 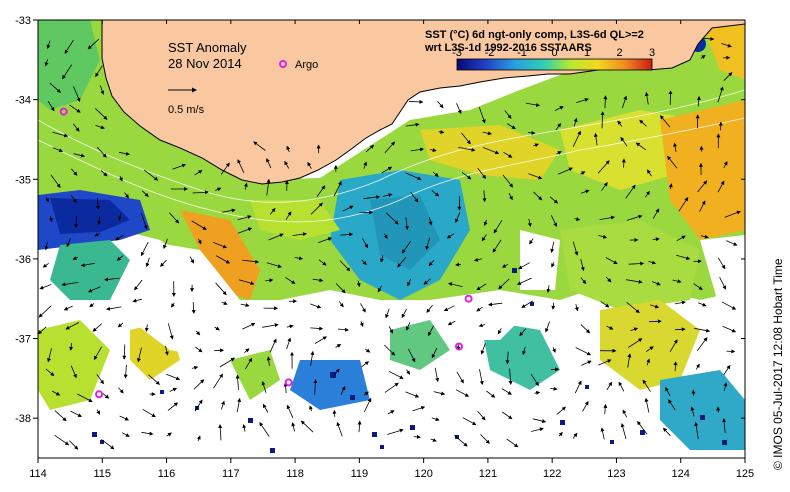 What do you see at coordinates (681, 474) in the screenshot?
I see `x-tick-label: 124` at bounding box center [681, 474].